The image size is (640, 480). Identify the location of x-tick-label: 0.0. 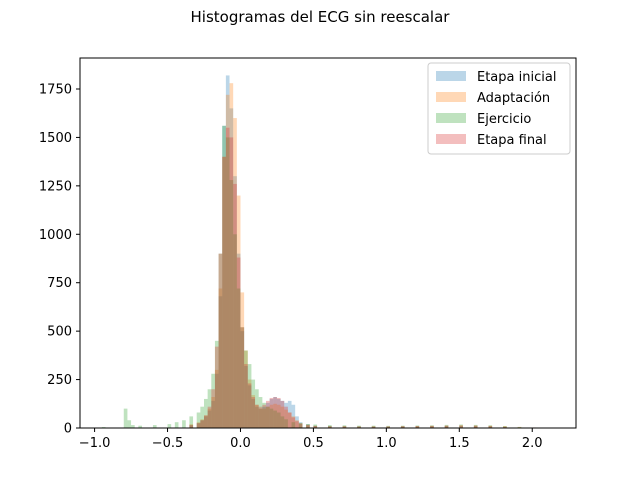
(240, 443).